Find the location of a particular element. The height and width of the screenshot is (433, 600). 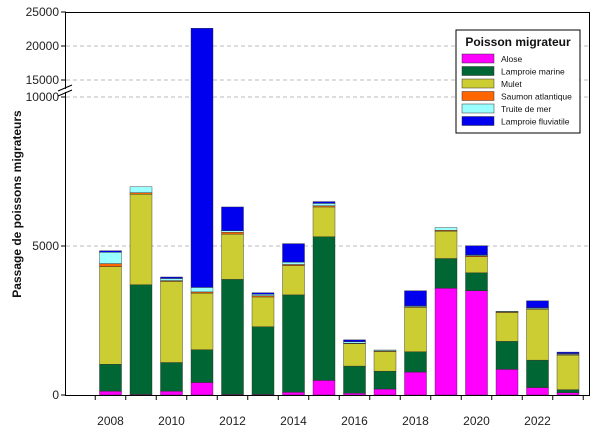

x-tick-label: 2020 is located at coordinates (476, 421).